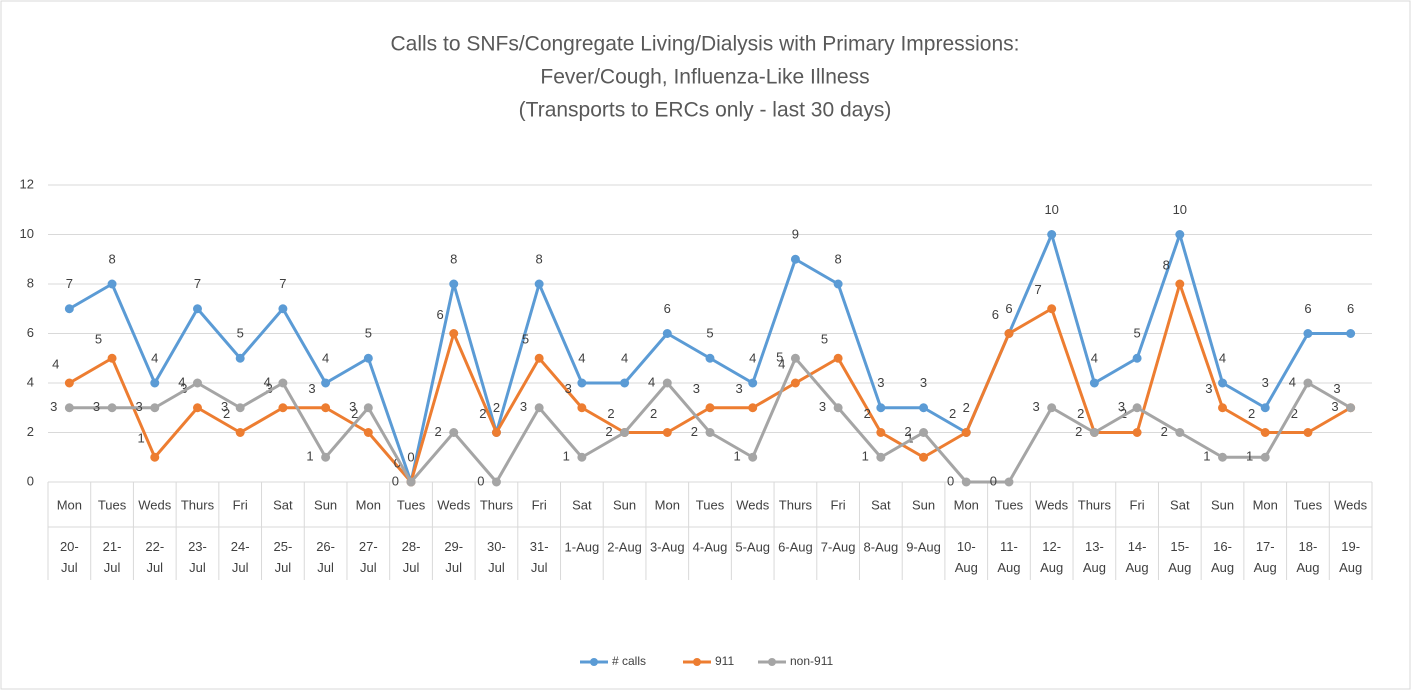 Image resolution: width=1411 pixels, height=690 pixels. I want to click on data-label: 7, so click(69, 283).